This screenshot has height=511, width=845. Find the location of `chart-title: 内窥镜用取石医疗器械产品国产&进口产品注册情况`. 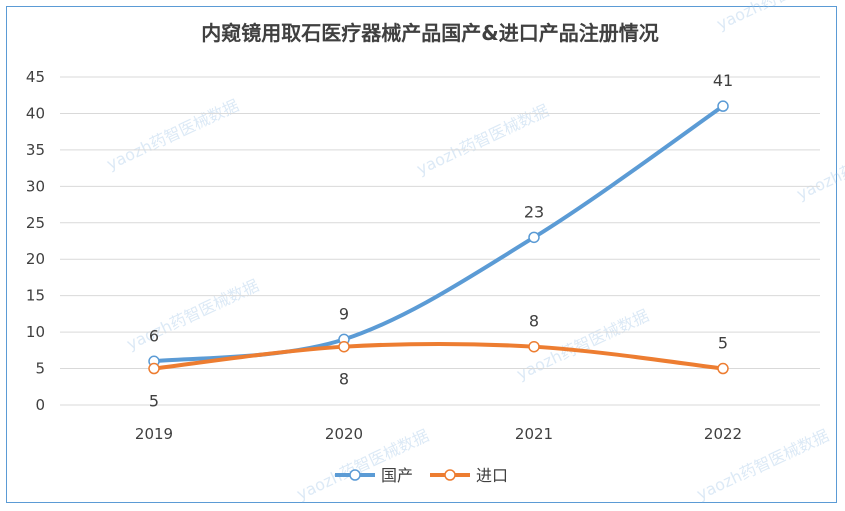

chart-title: 内窥镜用取石医疗器械产品国产&进口产品注册情况 is located at coordinates (429, 33).